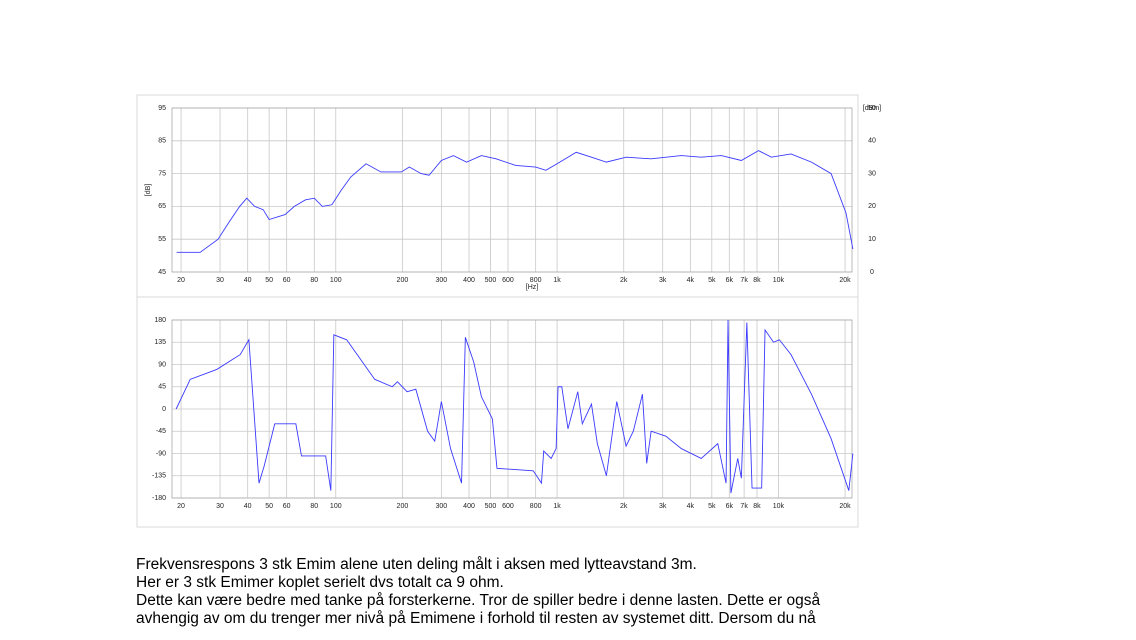 The image size is (1136, 640). I want to click on y-tick-label: -180, so click(159, 498).